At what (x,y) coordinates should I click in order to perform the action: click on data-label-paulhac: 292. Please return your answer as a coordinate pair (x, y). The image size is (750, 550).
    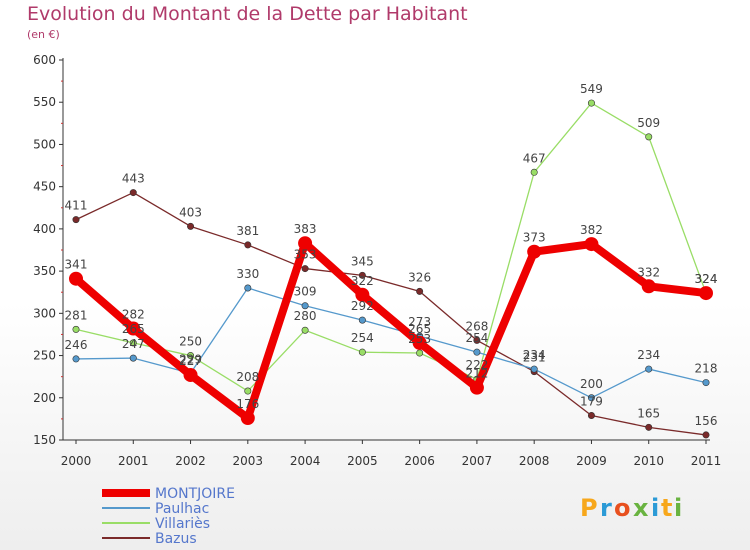
    Looking at the image, I should click on (362, 306).